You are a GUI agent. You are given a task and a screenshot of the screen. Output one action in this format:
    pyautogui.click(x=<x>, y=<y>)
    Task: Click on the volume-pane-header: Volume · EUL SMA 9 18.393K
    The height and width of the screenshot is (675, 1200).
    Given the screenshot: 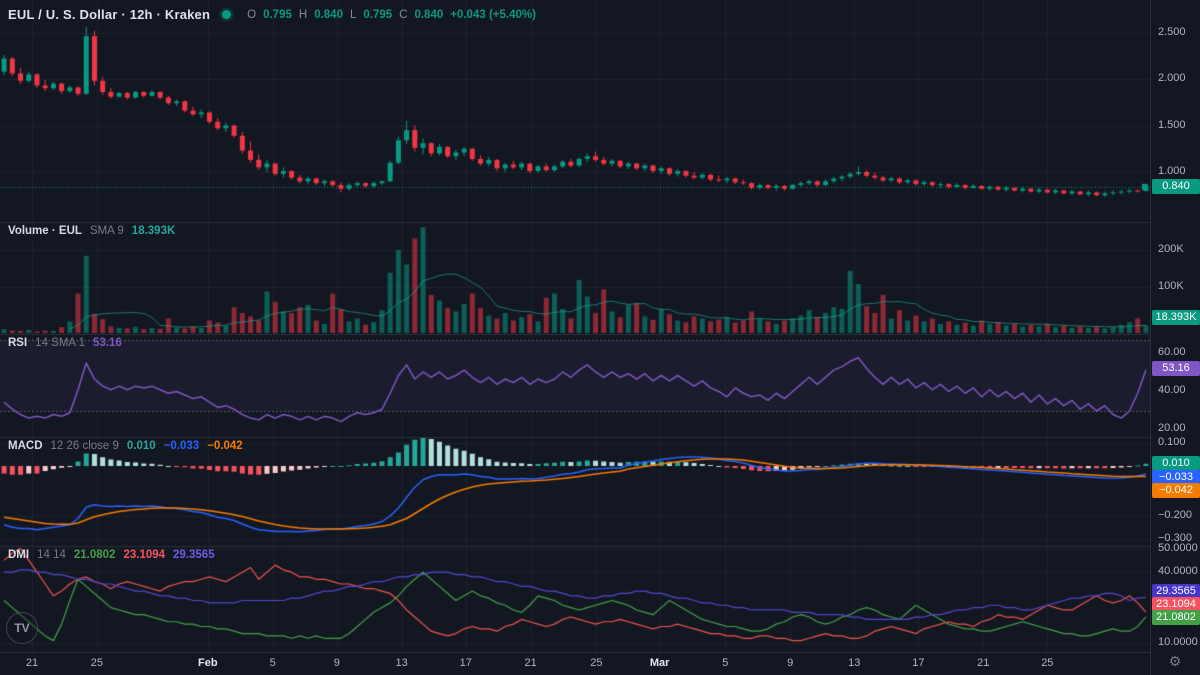 What is the action you would take?
    pyautogui.click(x=91, y=231)
    